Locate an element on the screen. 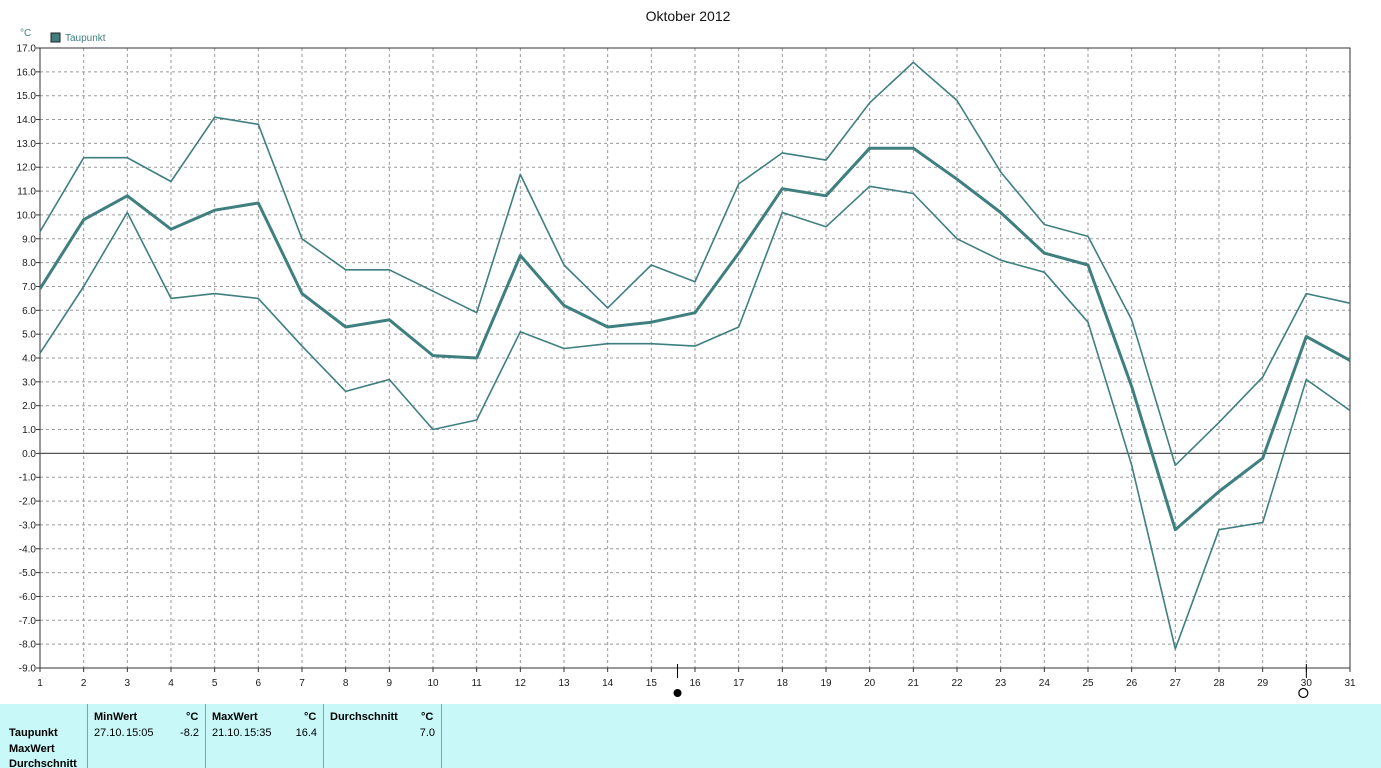 The width and height of the screenshot is (1381, 768). x-tick-label: 17 is located at coordinates (739, 683).